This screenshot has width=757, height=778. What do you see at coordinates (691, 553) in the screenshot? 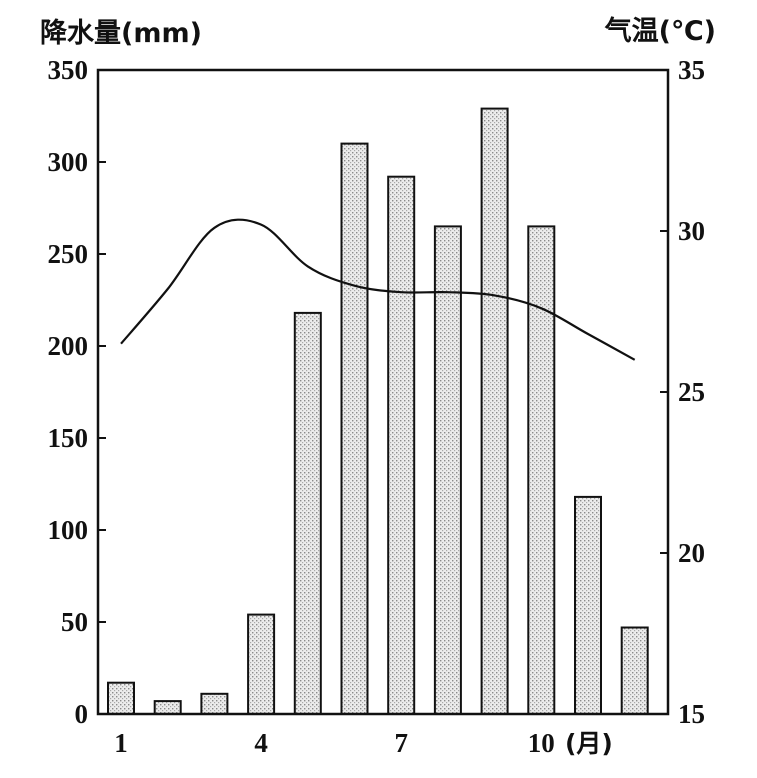
I see `right-tick-label-20: 20` at bounding box center [691, 553].